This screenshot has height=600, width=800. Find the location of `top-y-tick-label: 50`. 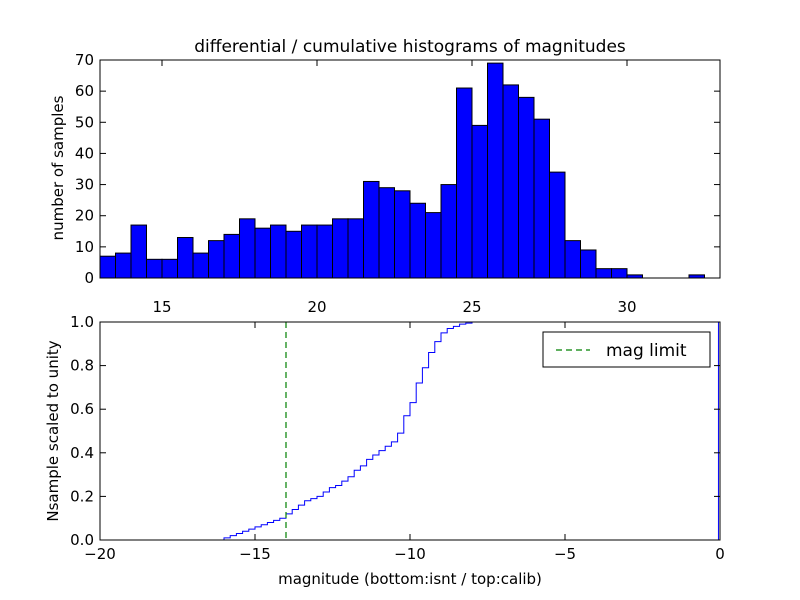

top-y-tick-label: 50 is located at coordinates (84, 122).